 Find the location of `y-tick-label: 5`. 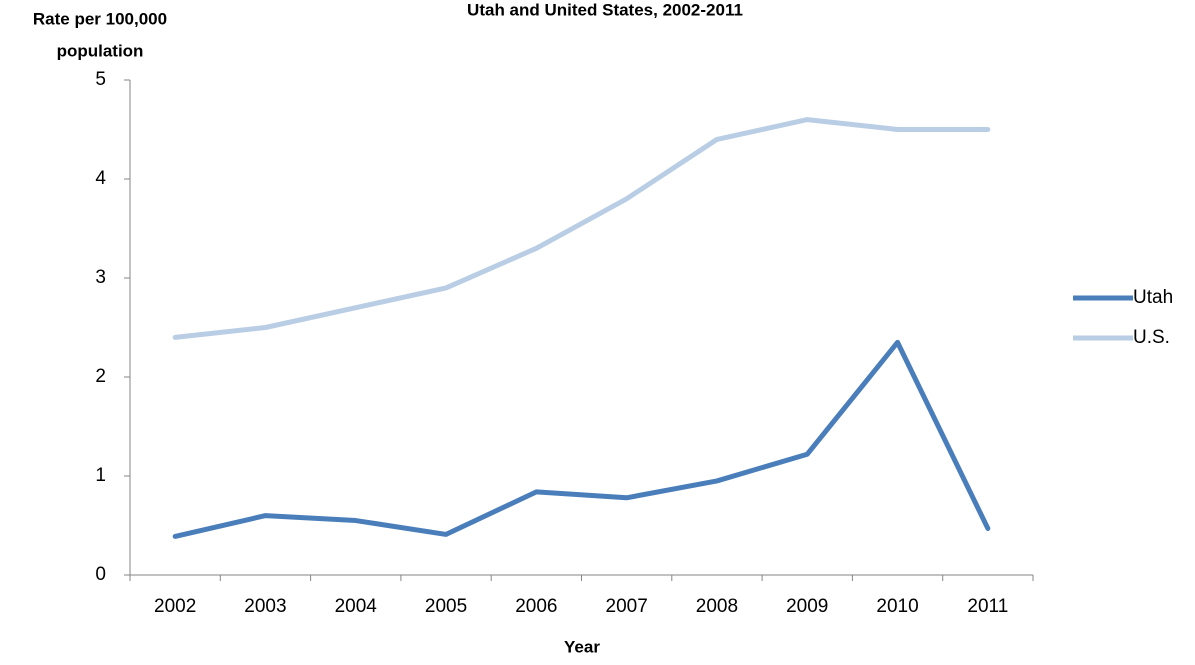

y-tick-label: 5 is located at coordinates (100, 79).